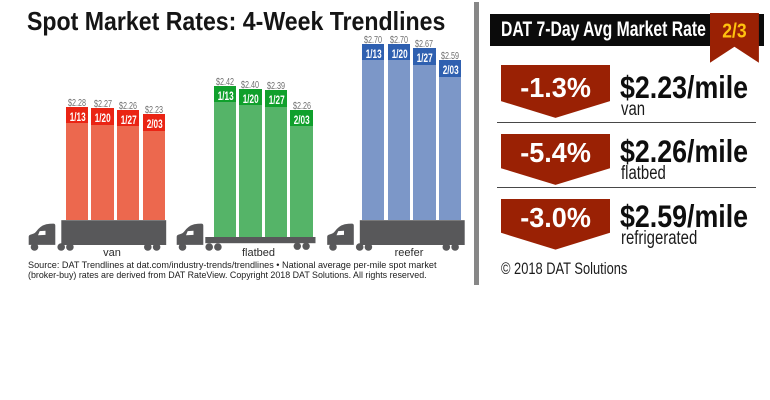  Describe the element at coordinates (735, 31) in the screenshot. I see `svg-text: 2/3` at that location.